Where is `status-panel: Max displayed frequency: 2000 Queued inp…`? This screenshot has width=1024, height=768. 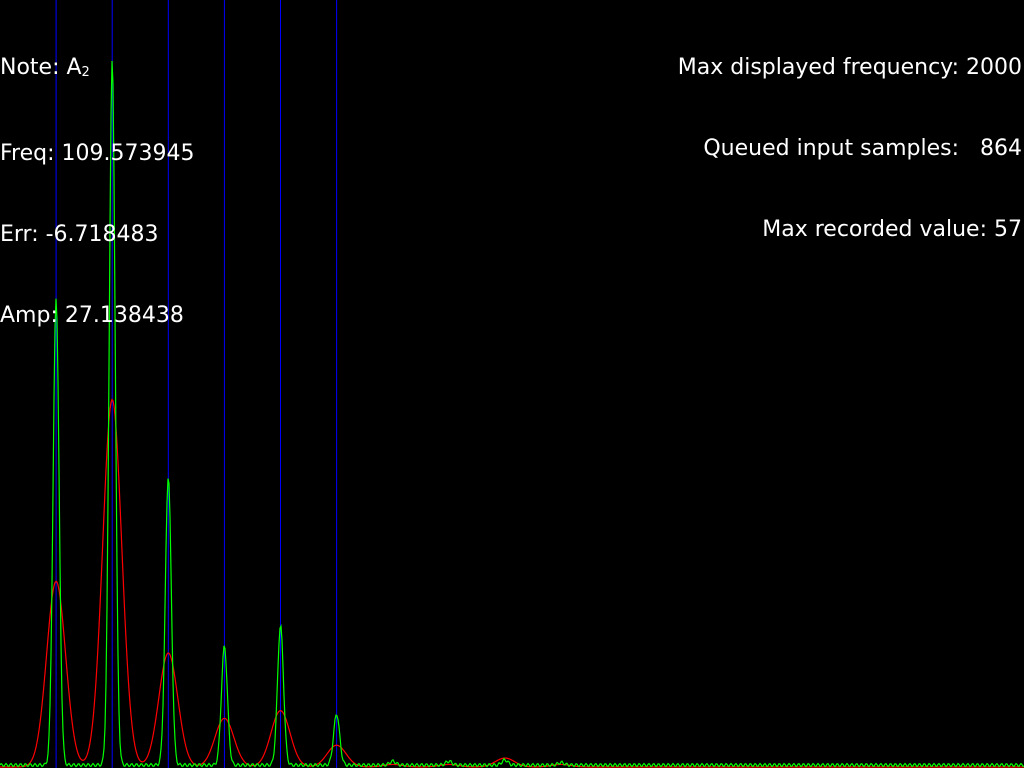
status-panel: Max displayed frequency: 2000 Queued inp… is located at coordinates (850, 148).